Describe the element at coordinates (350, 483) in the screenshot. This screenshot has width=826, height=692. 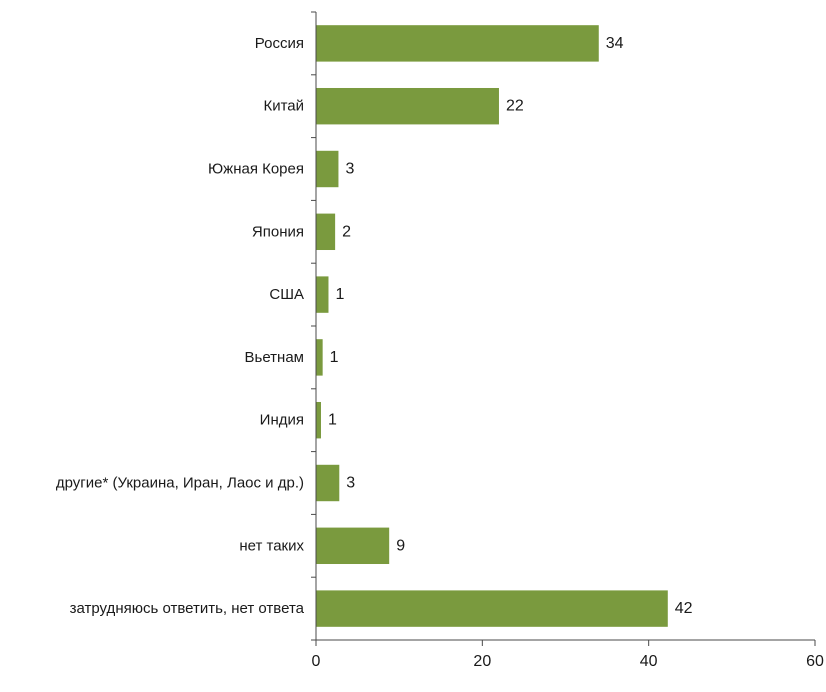
I see `data-label-7: 3` at that location.